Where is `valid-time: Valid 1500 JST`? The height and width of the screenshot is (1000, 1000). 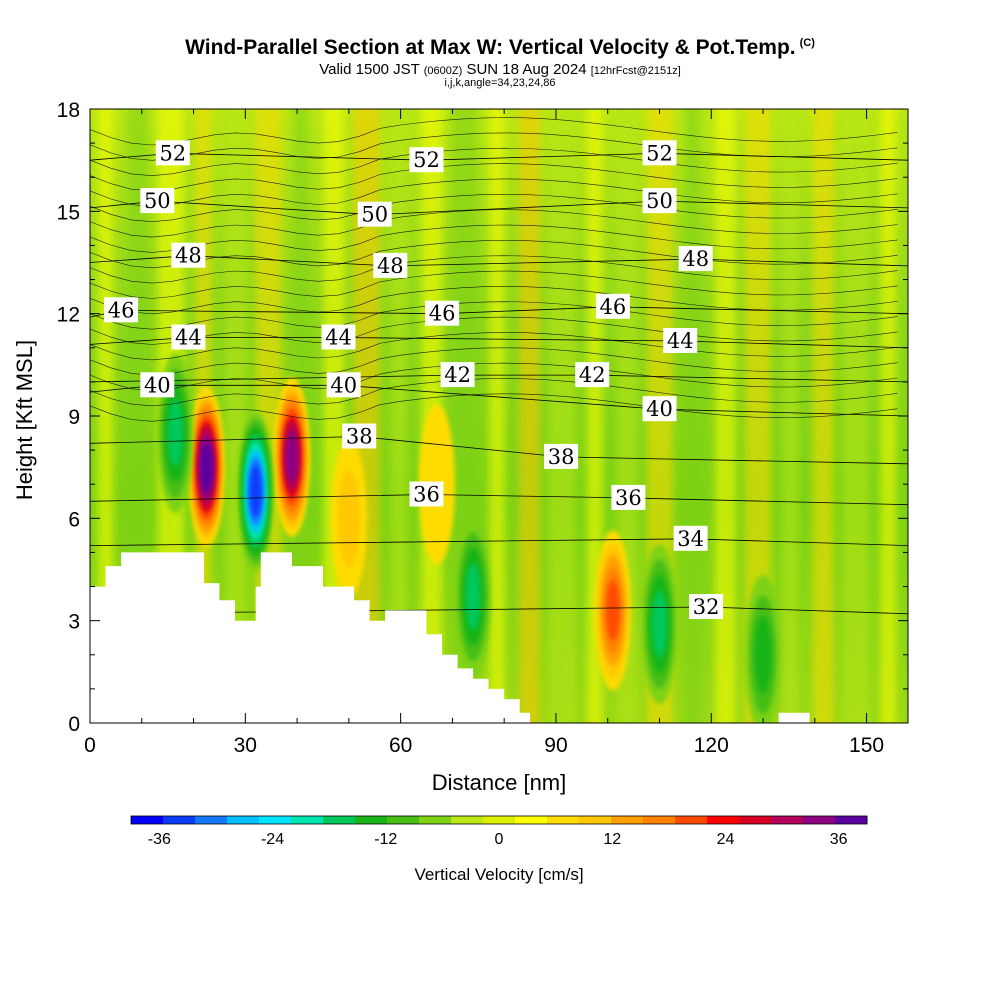 valid-time: Valid 1500 JST is located at coordinates (369, 69).